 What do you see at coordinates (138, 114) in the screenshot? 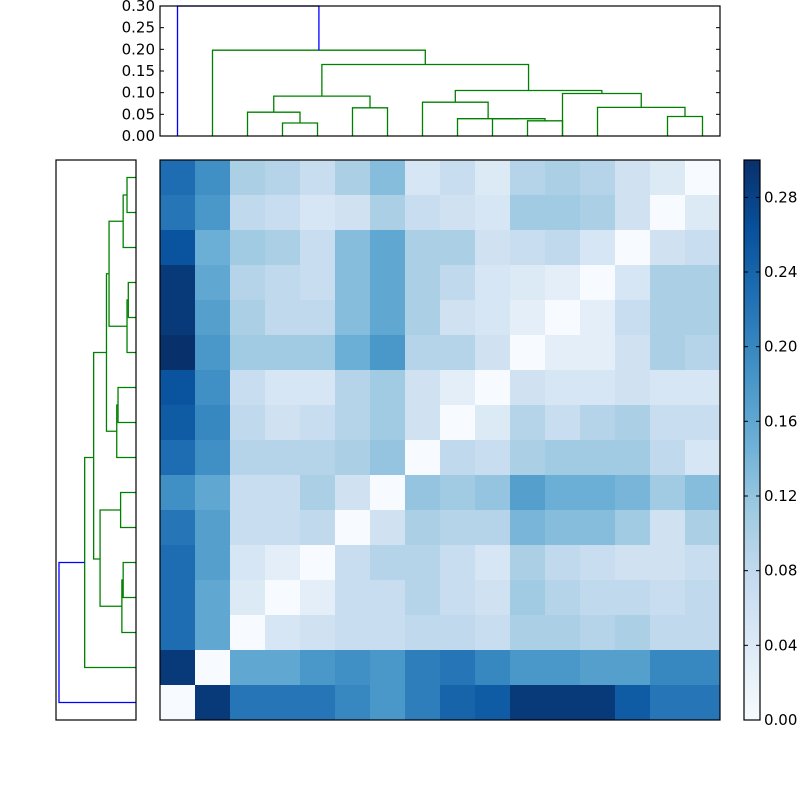
I see `top-dendrogram-ytick-label: 0.05` at bounding box center [138, 114].